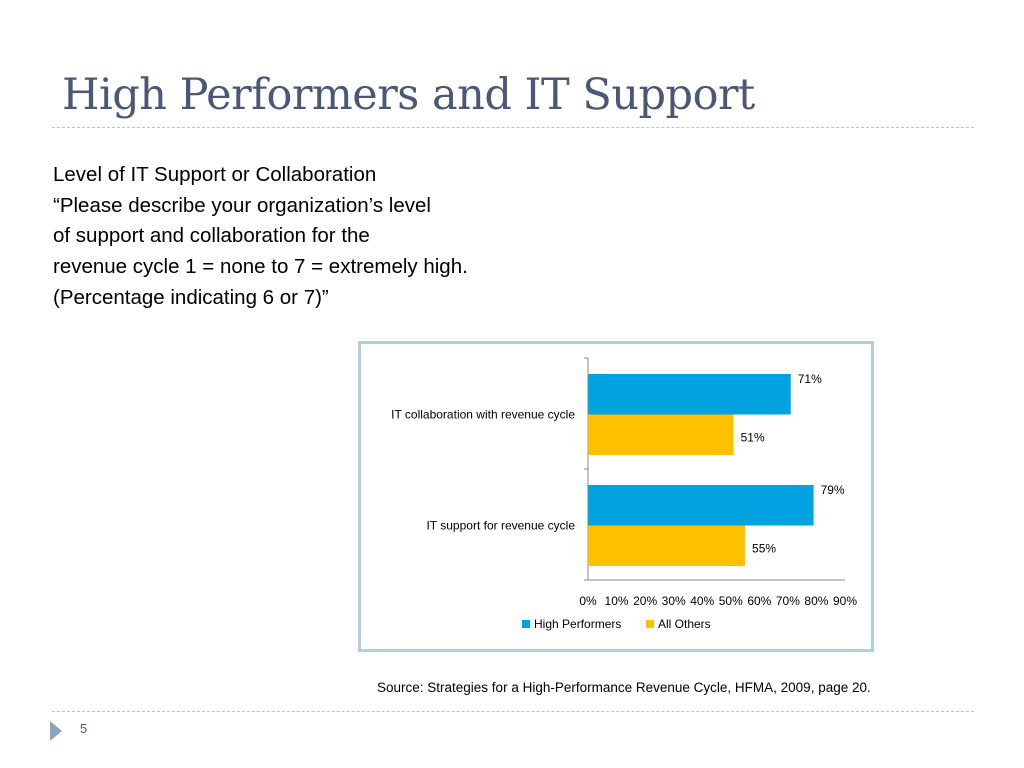  What do you see at coordinates (408, 95) in the screenshot?
I see `slide-title: High Performers and IT Support` at bounding box center [408, 95].